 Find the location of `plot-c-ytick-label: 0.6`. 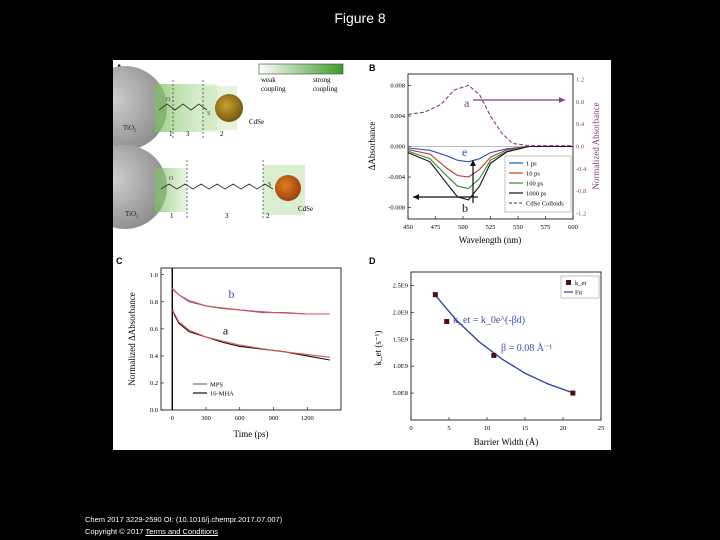

plot-c-ytick-label: 0.6 is located at coordinates (154, 329).